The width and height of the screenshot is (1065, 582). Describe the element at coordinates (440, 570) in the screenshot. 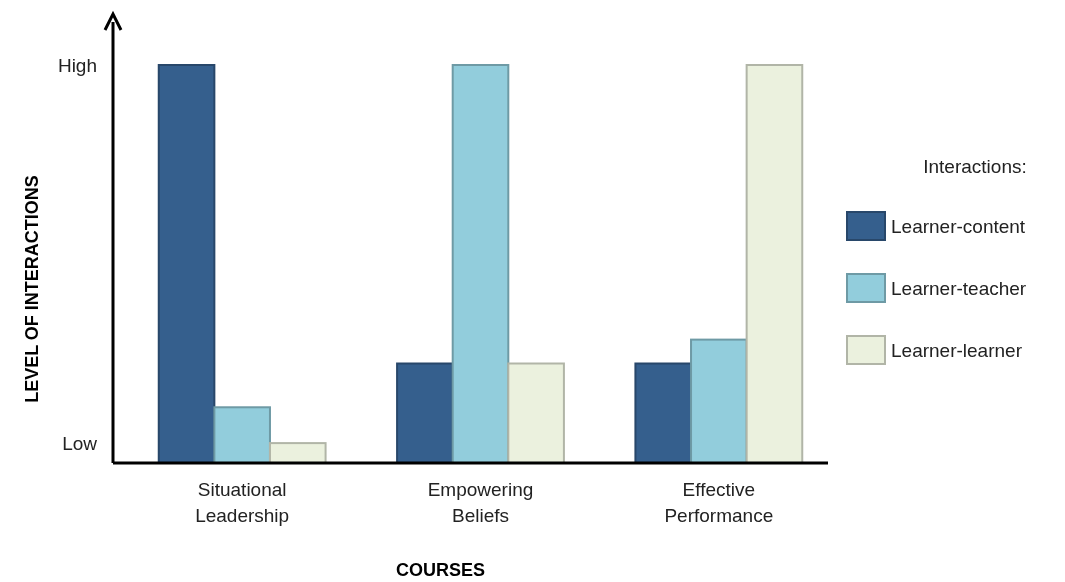

I see `x-axis-title: COURSES` at that location.